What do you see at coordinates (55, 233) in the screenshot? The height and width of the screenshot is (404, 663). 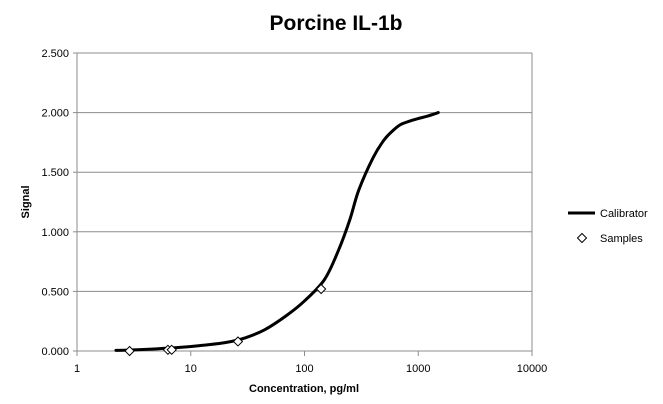 I see `y-tick-label: 1.000` at bounding box center [55, 233].